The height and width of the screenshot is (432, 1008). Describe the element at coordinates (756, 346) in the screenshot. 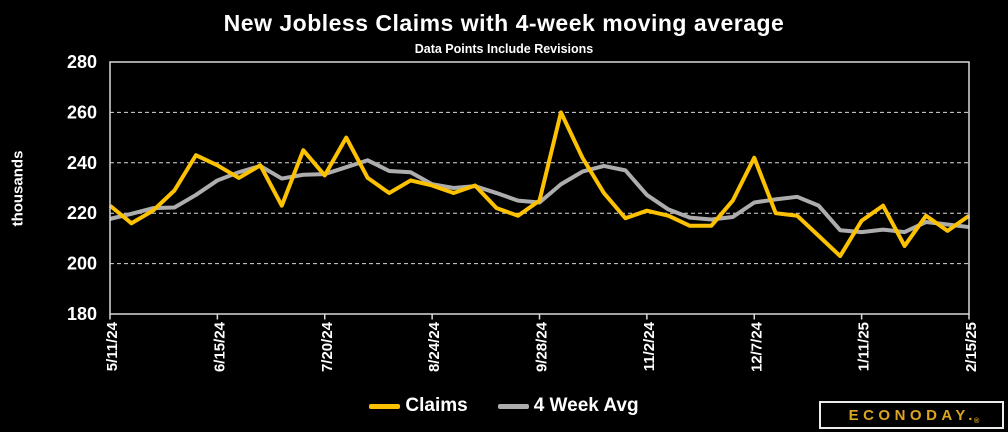

I see `x-tick-label: 12/7/24` at that location.